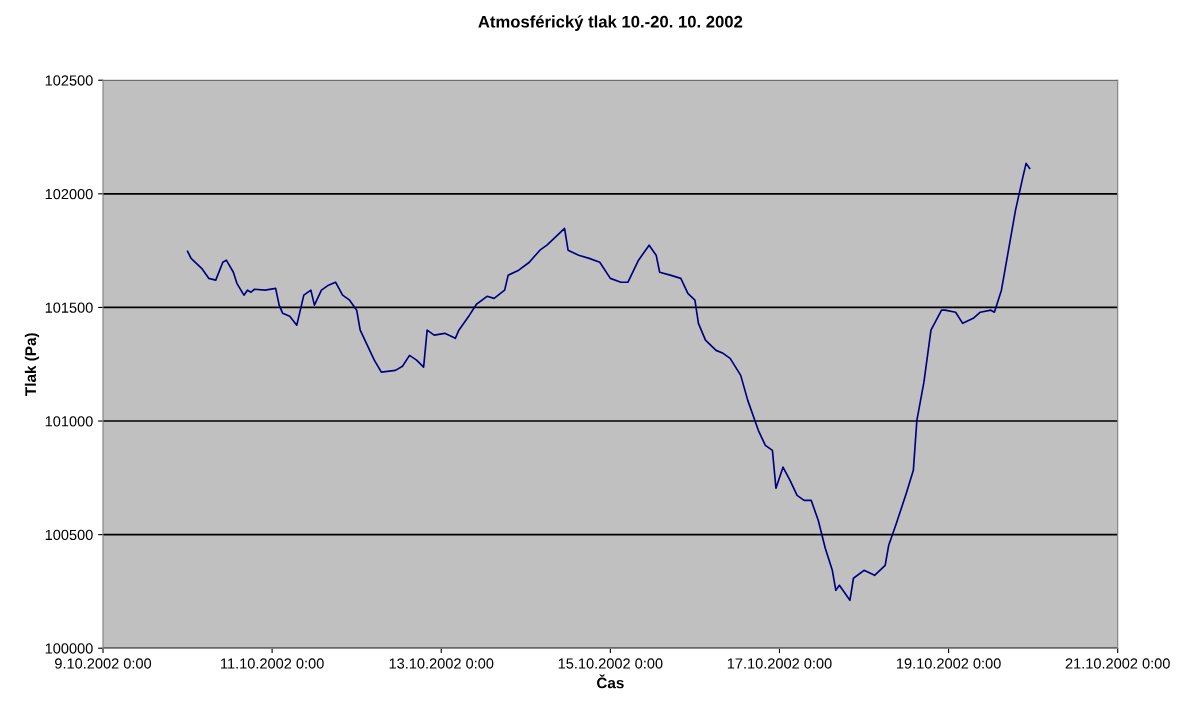 The width and height of the screenshot is (1184, 710). What do you see at coordinates (103, 663) in the screenshot?
I see `x-tick-label: 9.10.2002 0:00` at bounding box center [103, 663].